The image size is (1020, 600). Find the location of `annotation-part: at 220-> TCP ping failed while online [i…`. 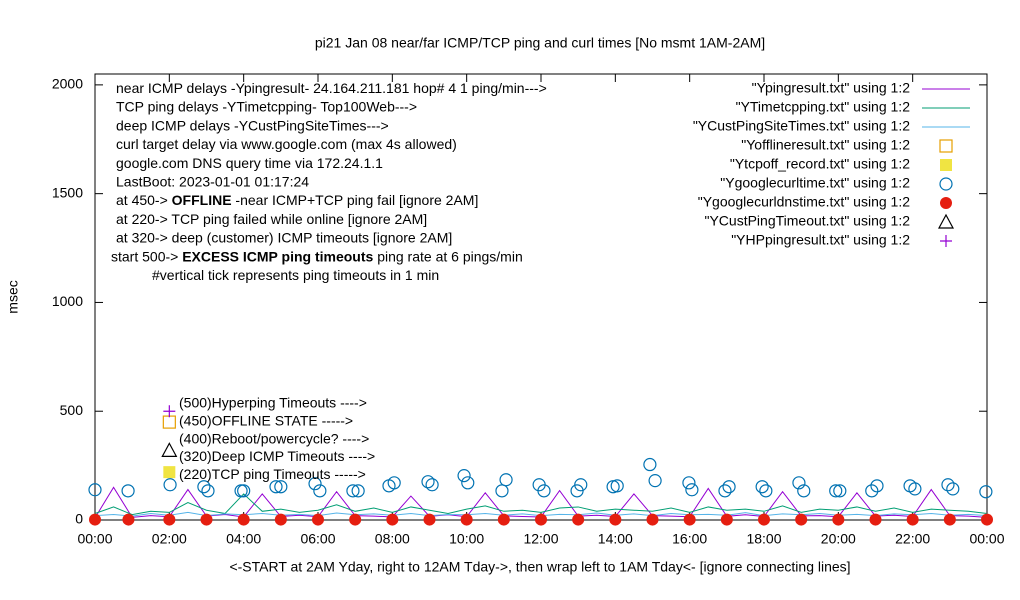

annotation-part: at 220-> TCP ping failed while online [i… is located at coordinates (271, 219).